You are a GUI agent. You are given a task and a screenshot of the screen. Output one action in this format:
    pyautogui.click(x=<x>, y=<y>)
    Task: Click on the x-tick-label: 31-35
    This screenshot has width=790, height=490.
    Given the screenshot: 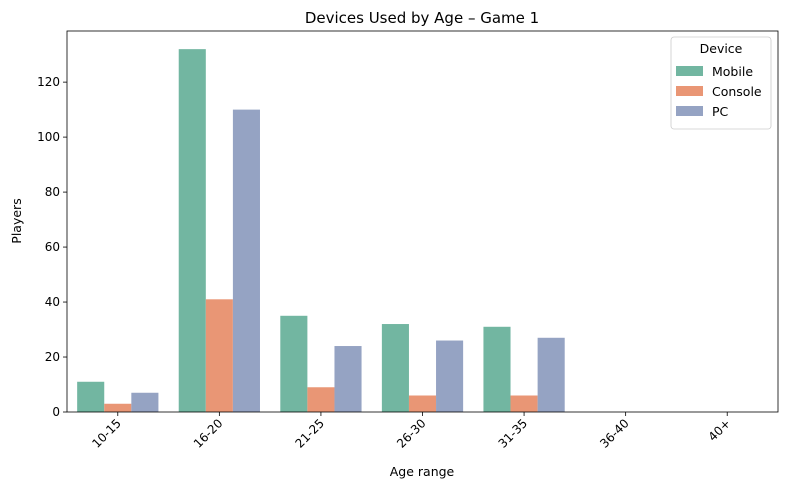 What is the action you would take?
    pyautogui.click(x=513, y=433)
    